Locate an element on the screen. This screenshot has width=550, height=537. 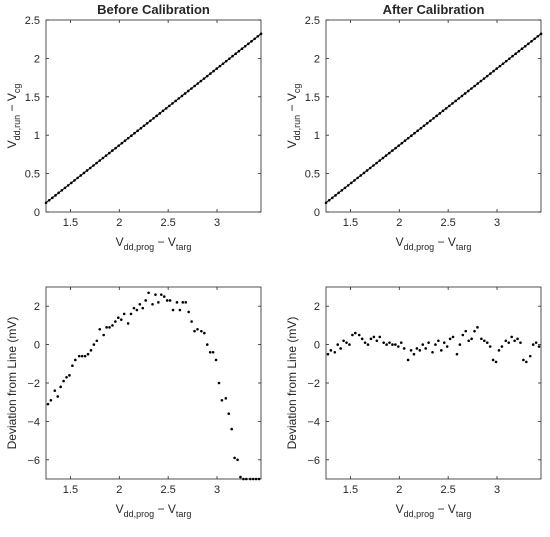
x-axis-label: Vdd,prog − Vtarg is located at coordinates (154, 510).